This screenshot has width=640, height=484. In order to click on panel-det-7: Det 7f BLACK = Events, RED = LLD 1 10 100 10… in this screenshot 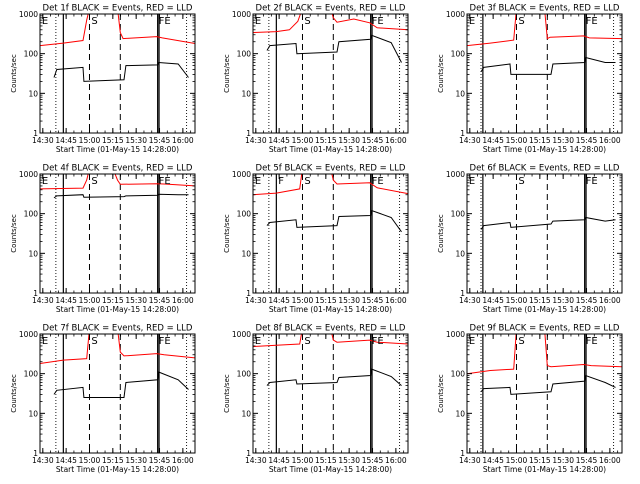, I will do `click(103, 399)`.